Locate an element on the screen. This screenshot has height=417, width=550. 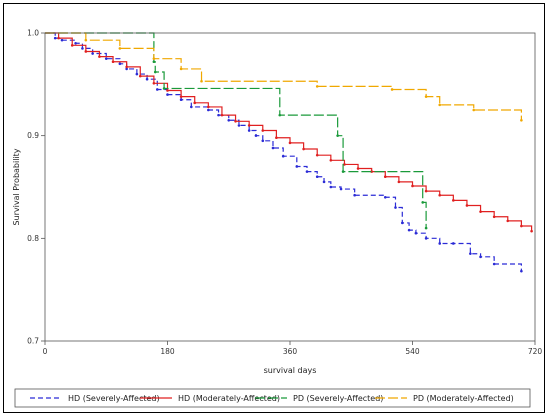
legend-entry-pd-severely-affected: PD (Severely-Affected) is located at coordinates (319, 398).